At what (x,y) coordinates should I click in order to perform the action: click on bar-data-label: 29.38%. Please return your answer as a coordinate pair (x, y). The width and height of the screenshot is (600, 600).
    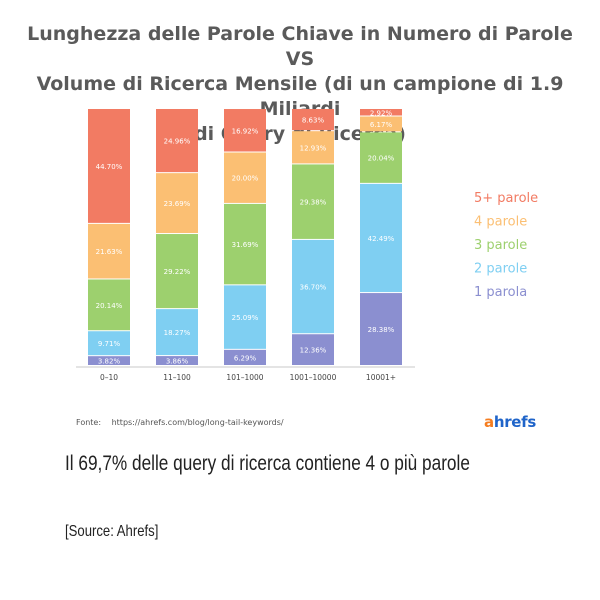
    Looking at the image, I should click on (313, 203).